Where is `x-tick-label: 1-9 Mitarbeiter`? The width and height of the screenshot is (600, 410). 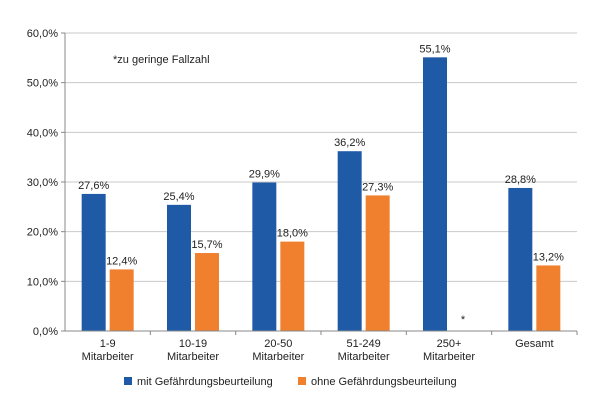 x-tick-label: 1-9 Mitarbeiter is located at coordinates (108, 350).